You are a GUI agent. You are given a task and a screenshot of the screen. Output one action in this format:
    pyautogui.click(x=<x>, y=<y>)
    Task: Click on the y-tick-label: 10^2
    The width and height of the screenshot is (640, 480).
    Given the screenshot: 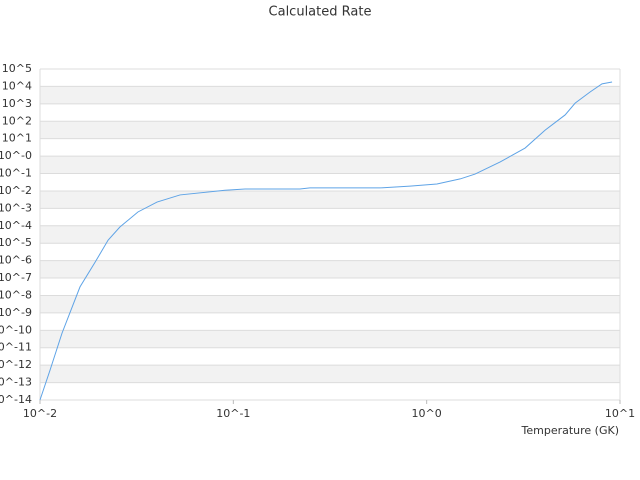 What is the action you would take?
    pyautogui.click(x=17, y=120)
    